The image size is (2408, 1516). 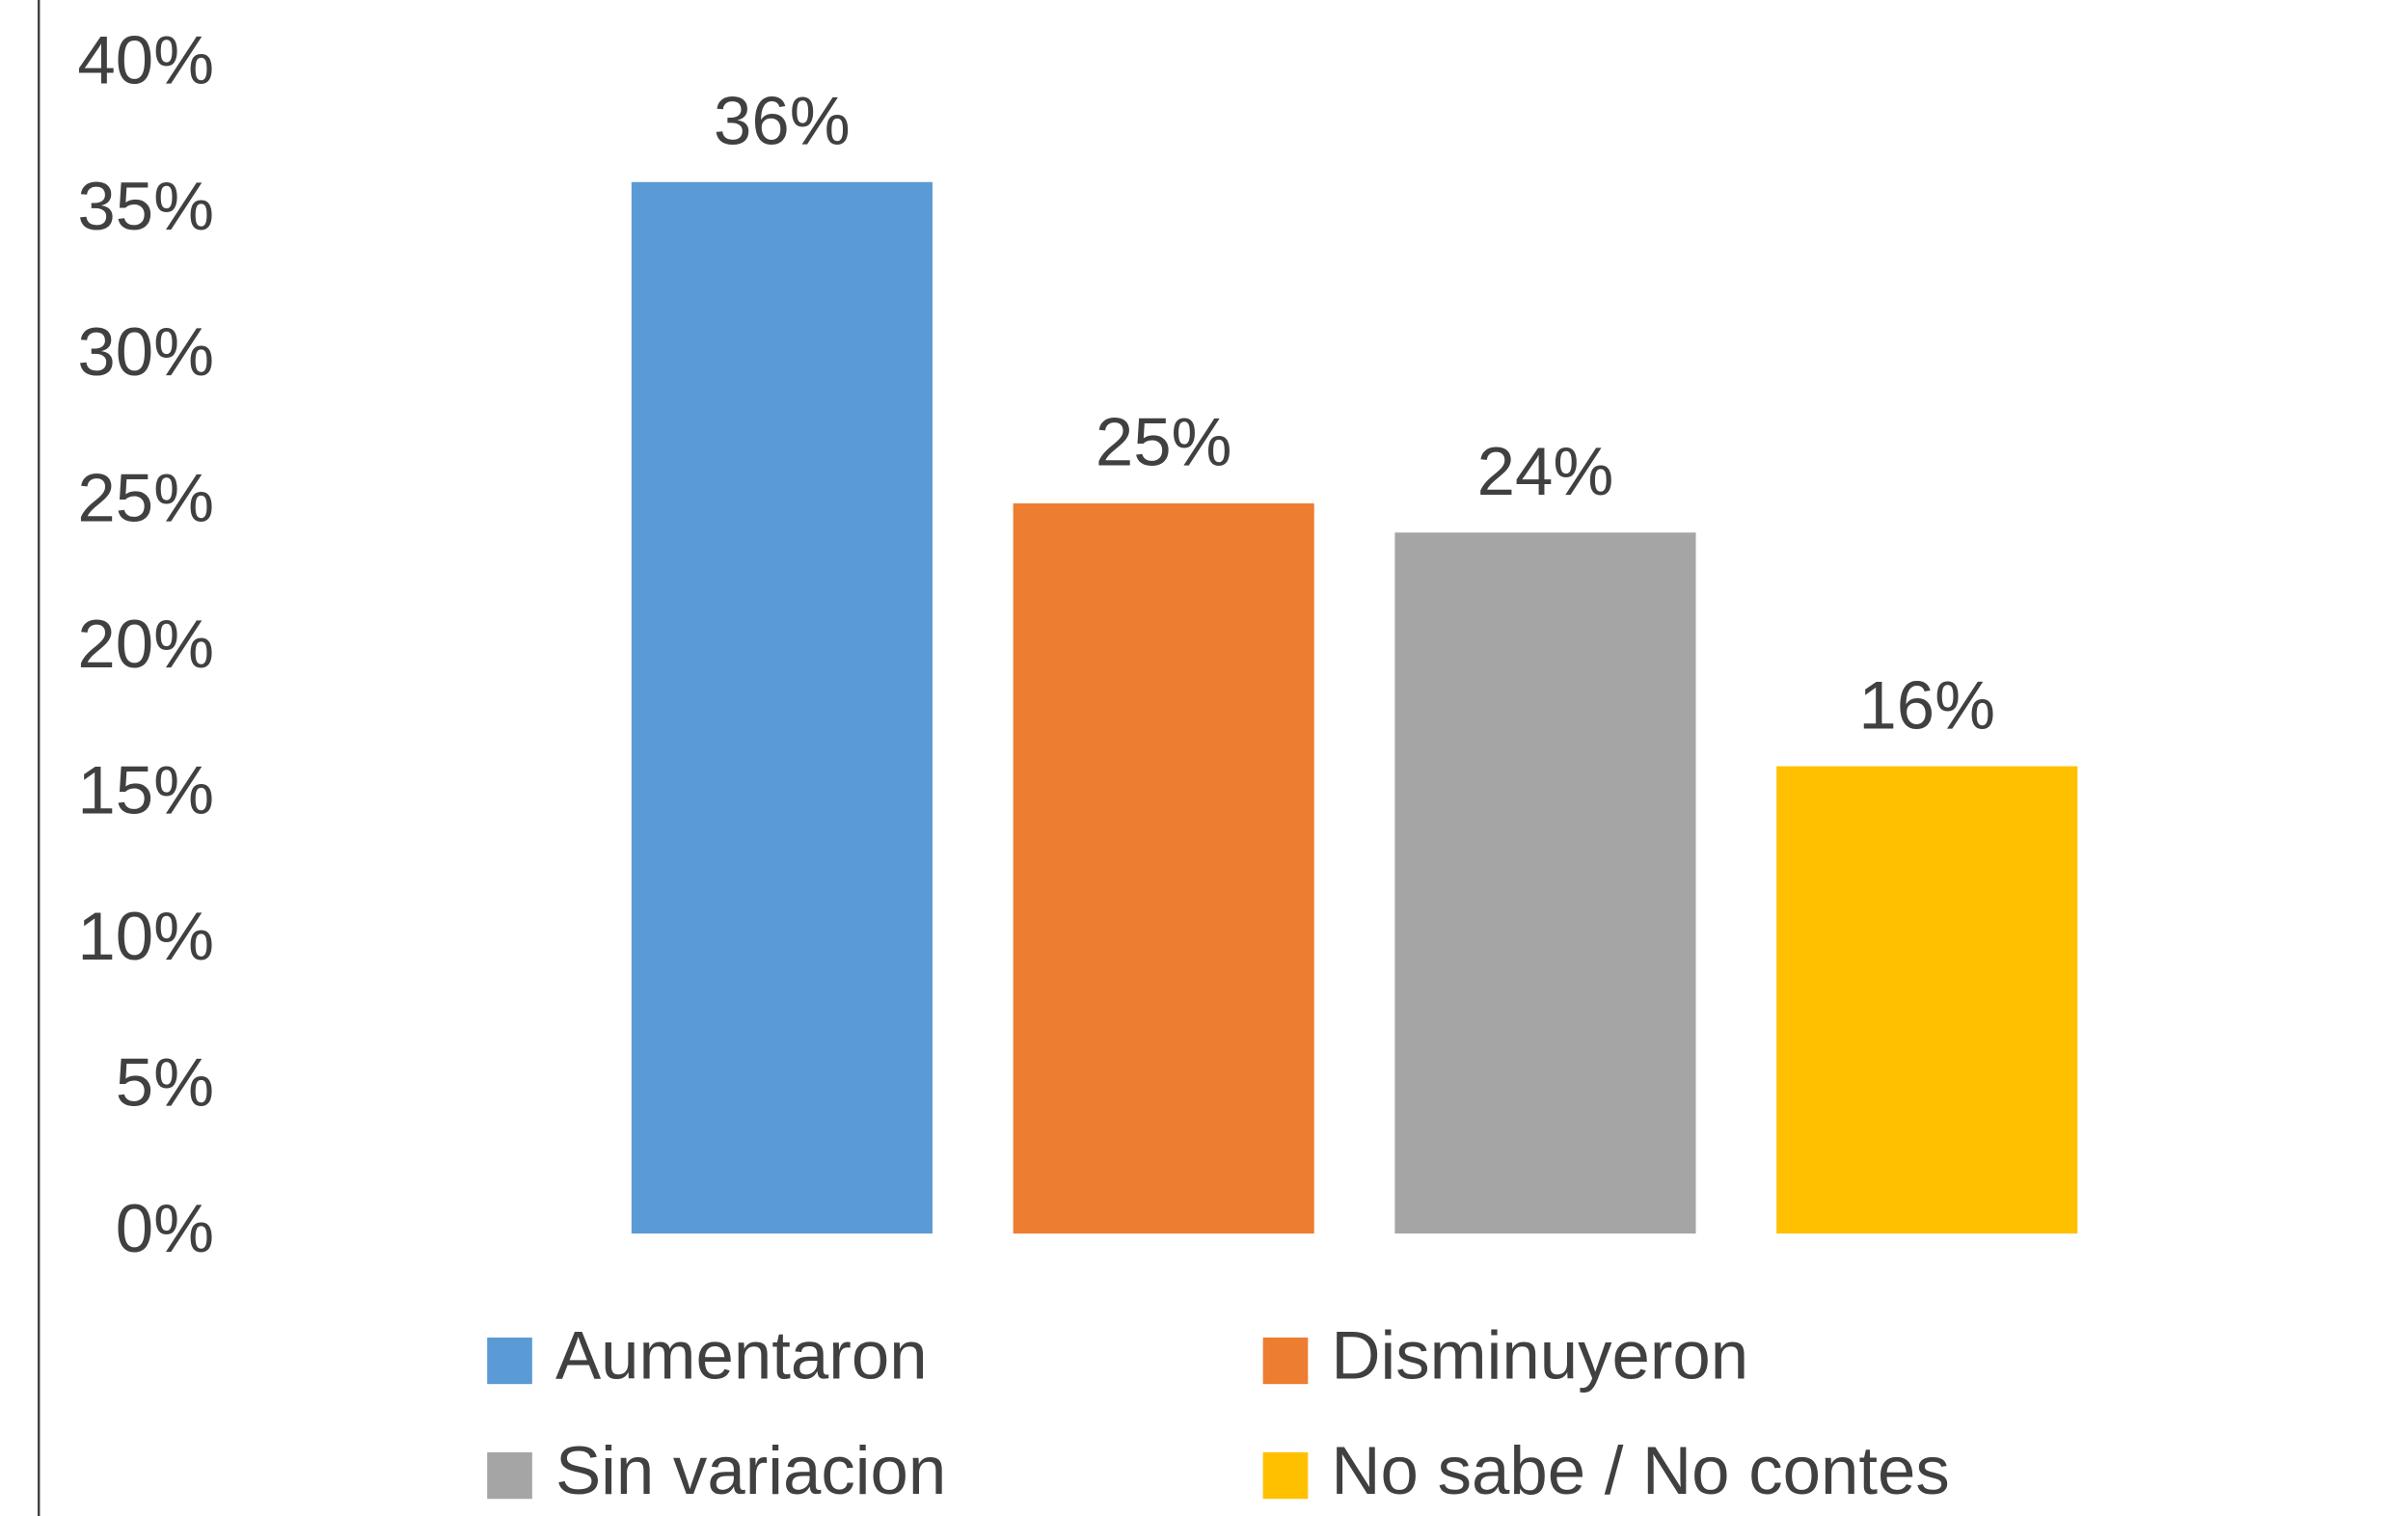 What do you see at coordinates (782, 122) in the screenshot?
I see `data-label: 36%` at bounding box center [782, 122].